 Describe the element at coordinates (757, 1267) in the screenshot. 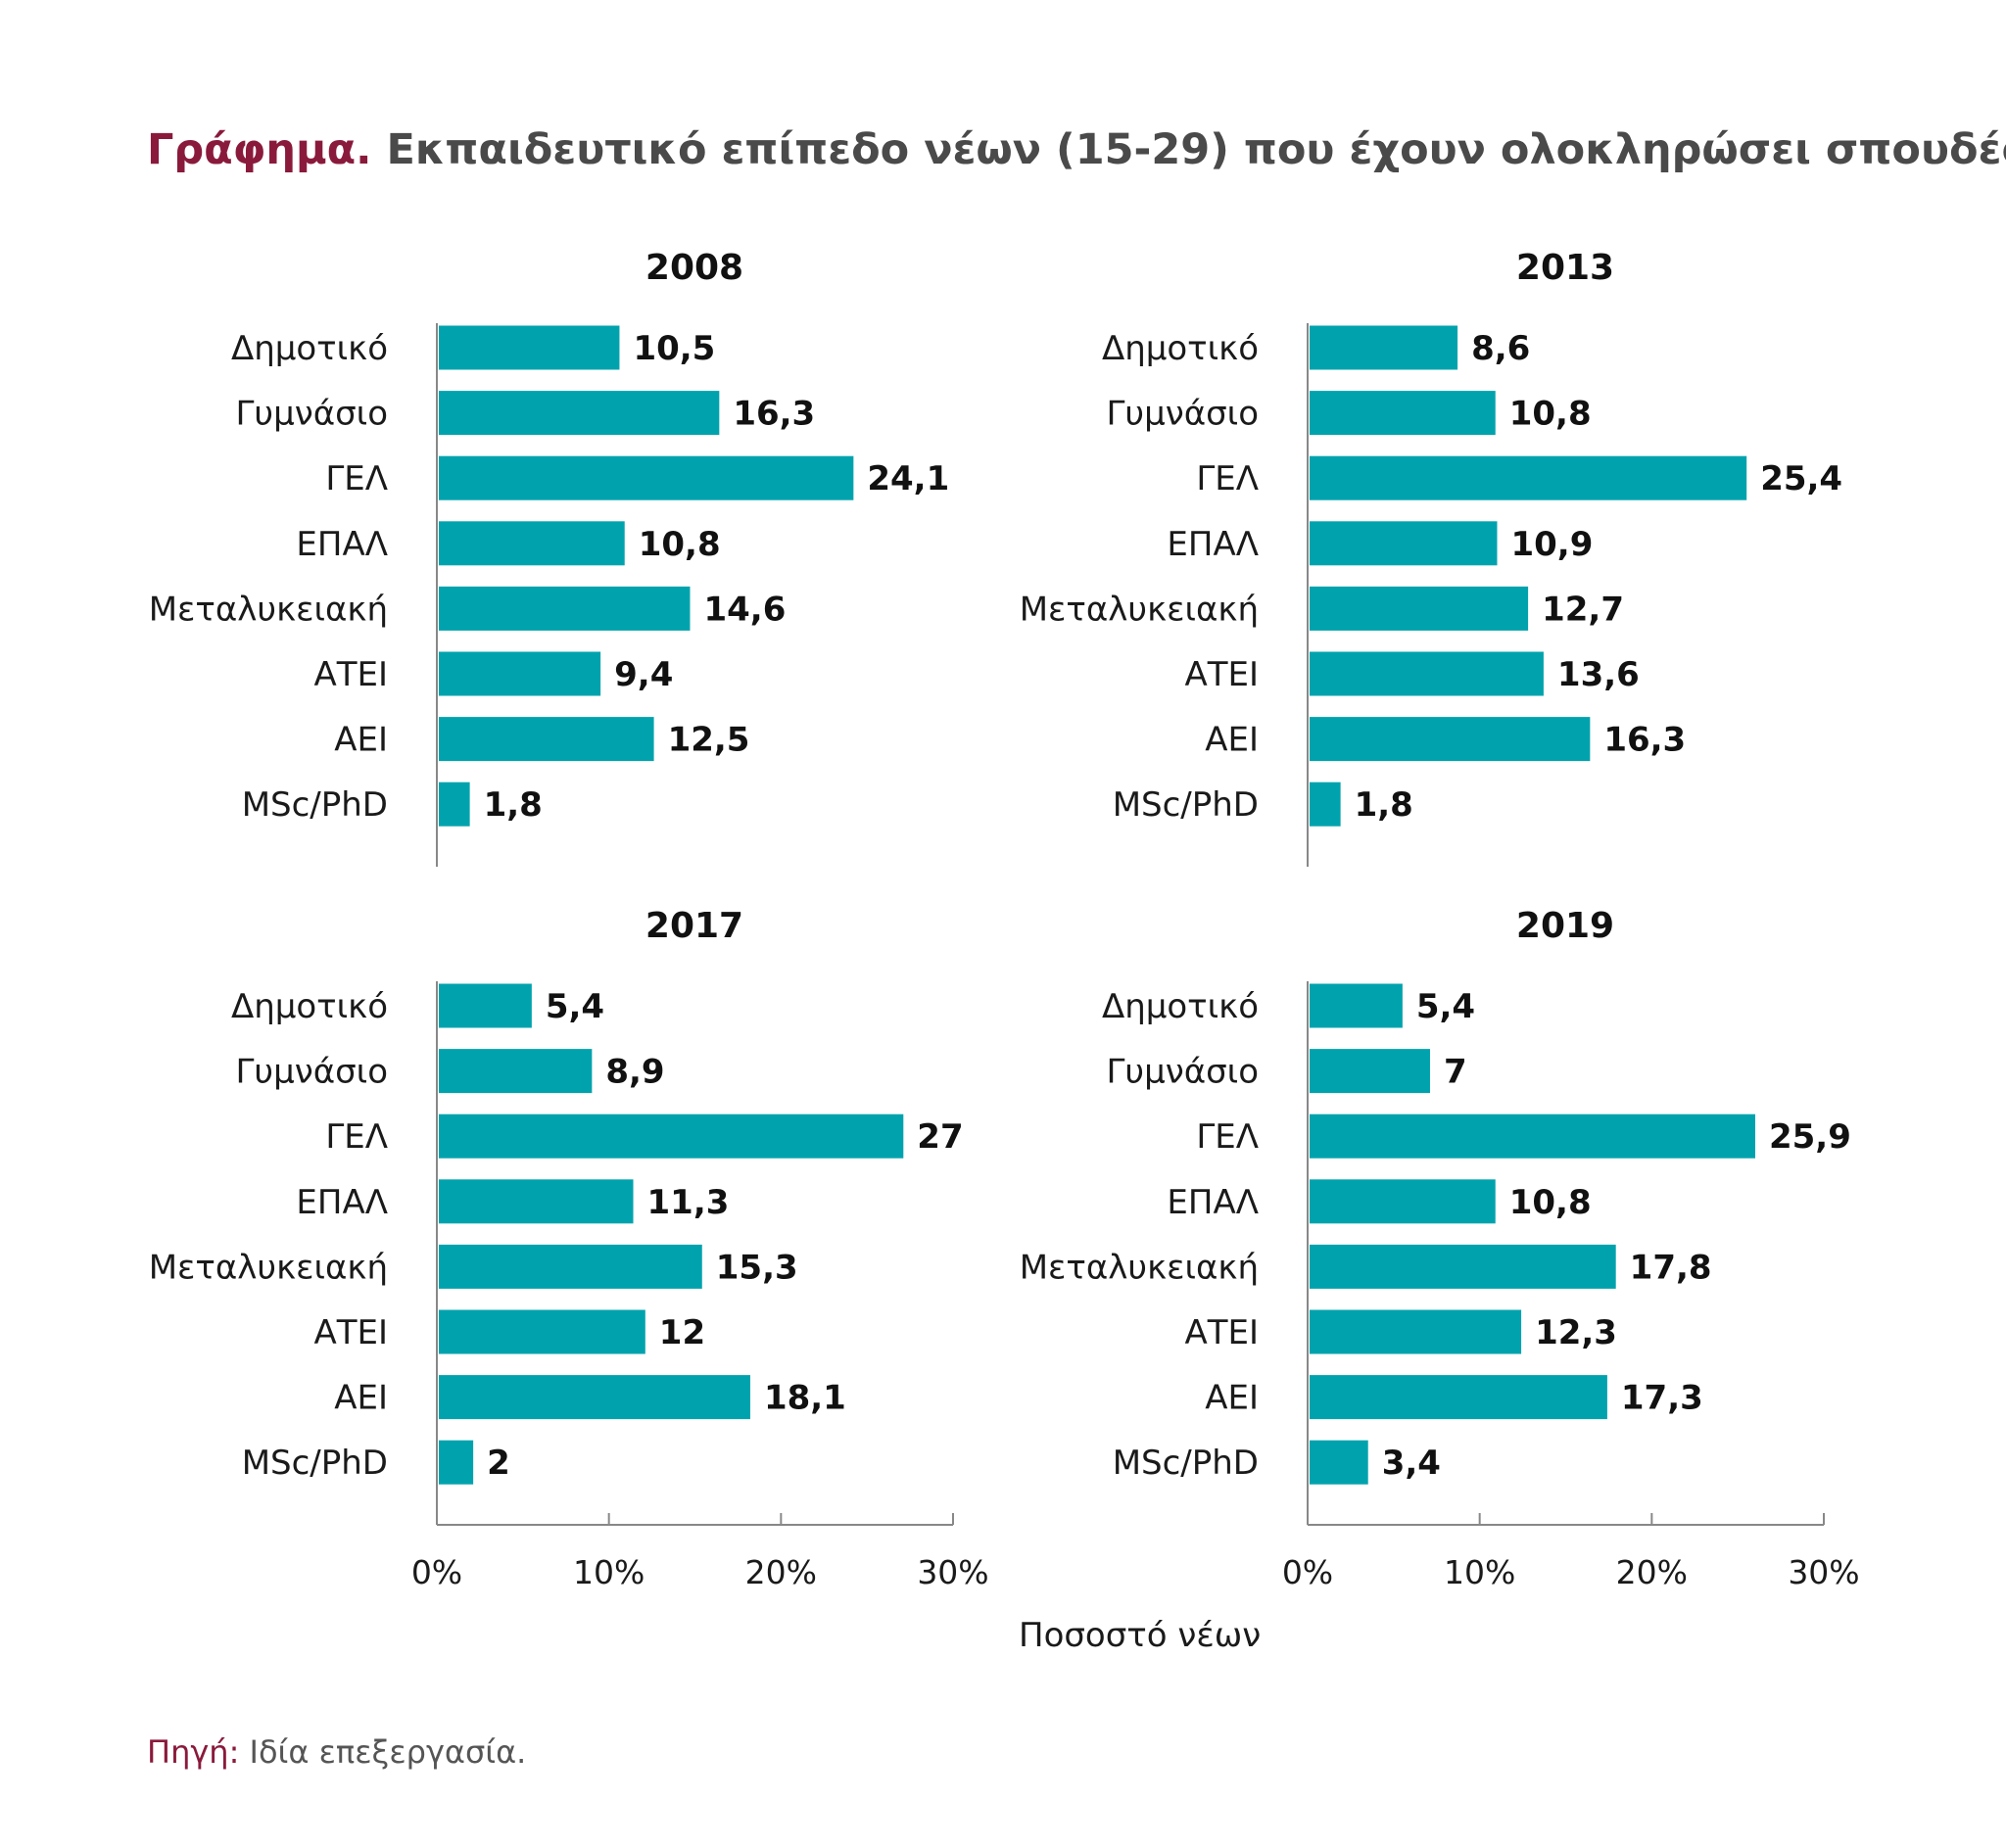

I see `value-label: 15,3` at that location.